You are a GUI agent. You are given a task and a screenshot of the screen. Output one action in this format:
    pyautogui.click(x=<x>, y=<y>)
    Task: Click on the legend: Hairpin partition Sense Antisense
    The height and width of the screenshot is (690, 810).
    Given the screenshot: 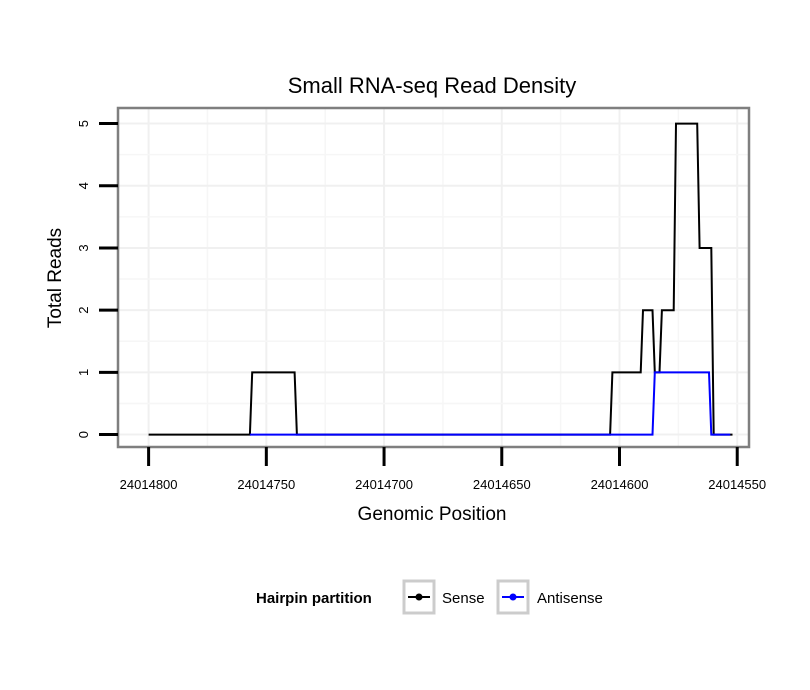 What is the action you would take?
    pyautogui.click(x=429, y=597)
    